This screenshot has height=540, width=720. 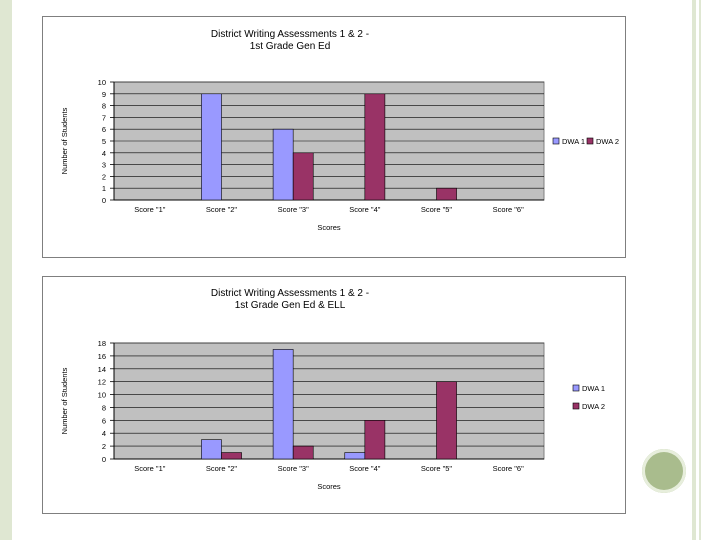 I want to click on chart-1-y-tick-label: 0, so click(x=104, y=200).